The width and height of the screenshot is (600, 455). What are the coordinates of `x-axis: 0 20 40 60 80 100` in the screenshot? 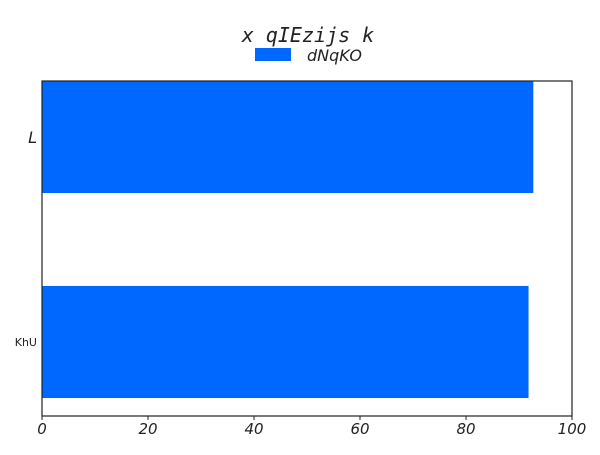 It's located at (311, 427).